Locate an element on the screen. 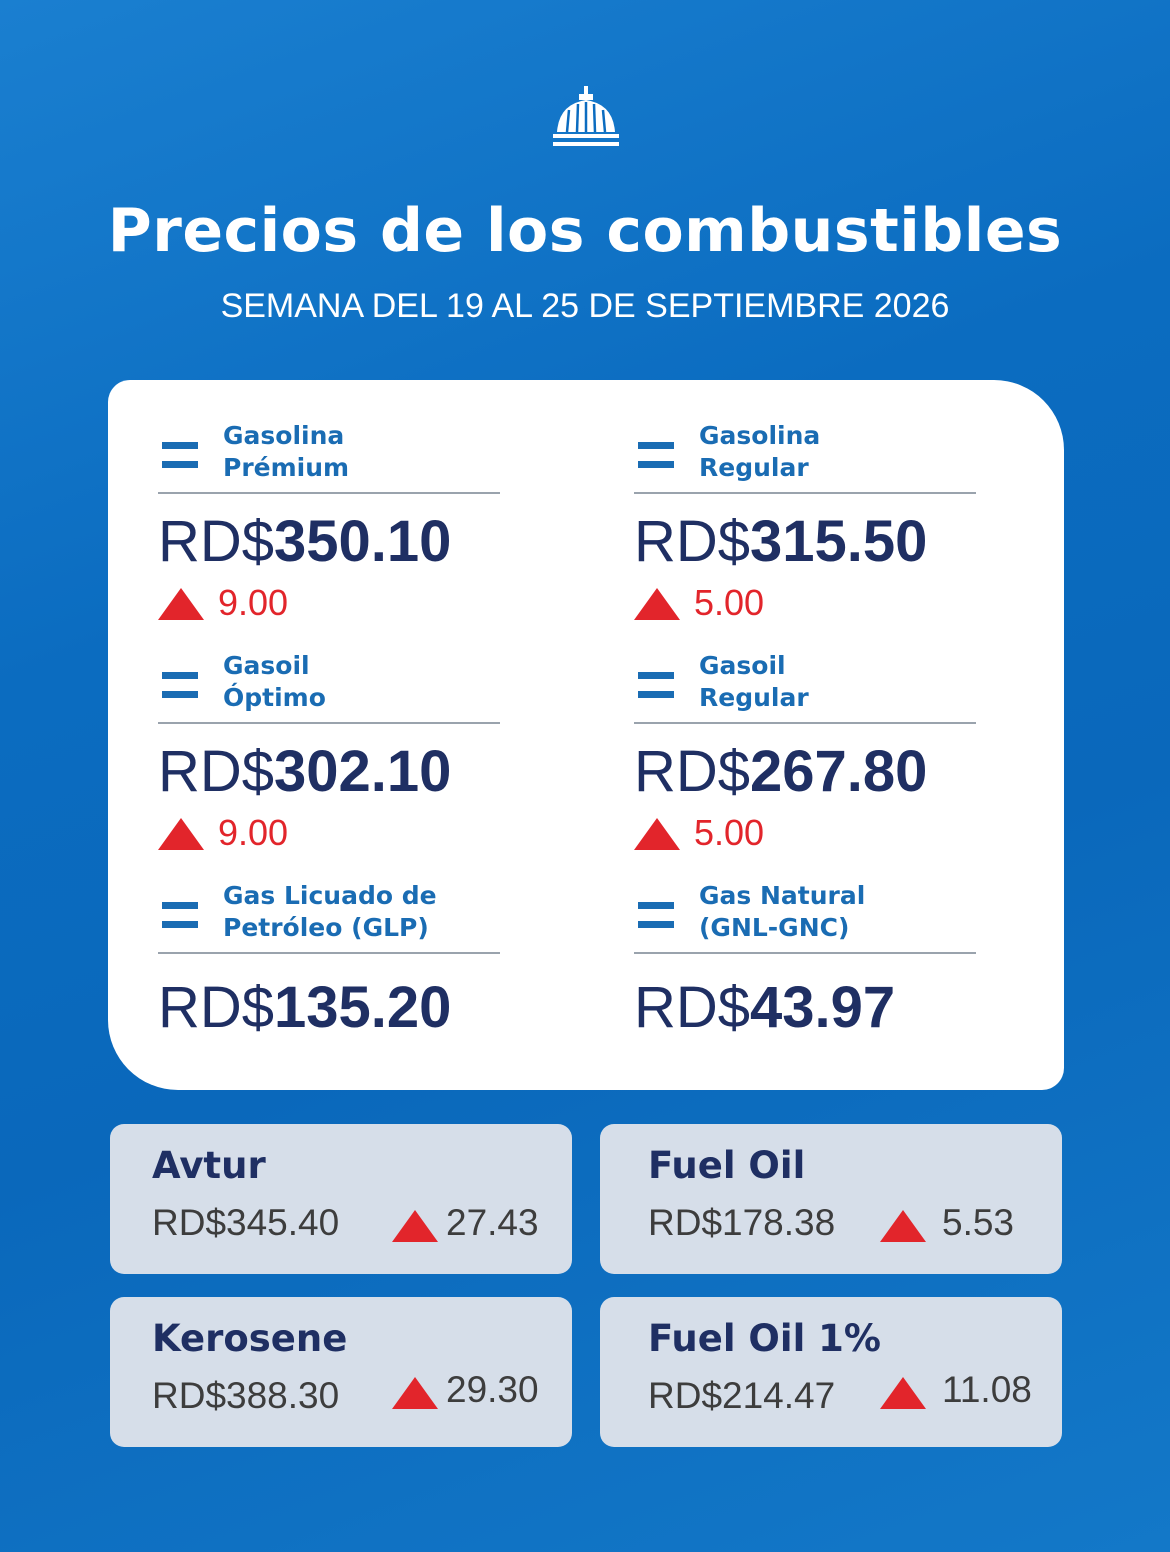  fuel-name-line: Prémium is located at coordinates (286, 467).